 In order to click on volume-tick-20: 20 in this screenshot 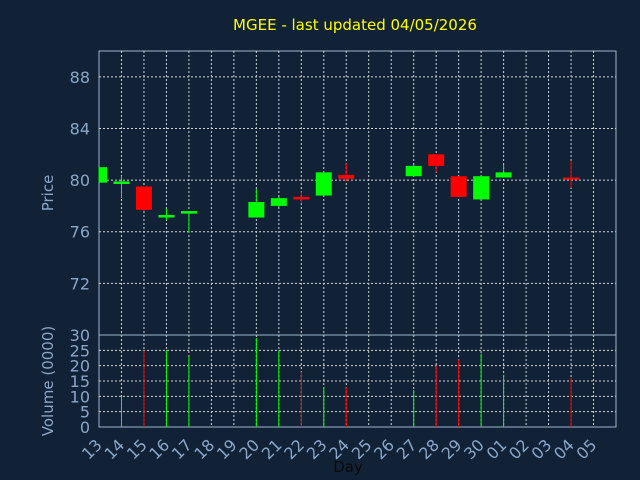, I will do `click(80, 366)`.